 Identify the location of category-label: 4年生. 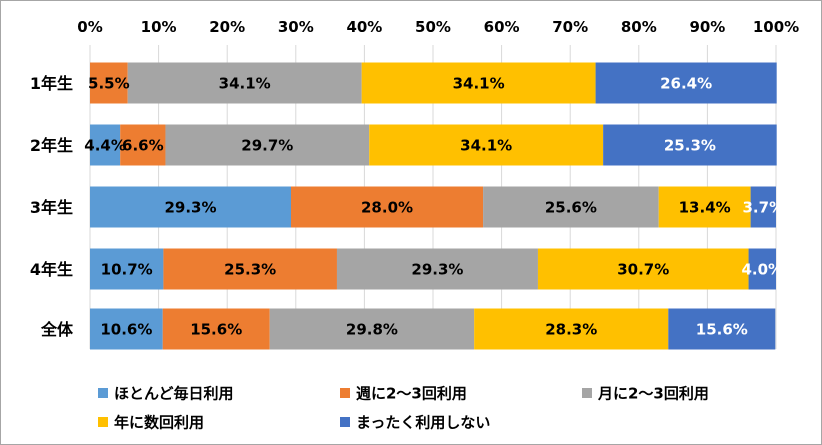
(51, 269).